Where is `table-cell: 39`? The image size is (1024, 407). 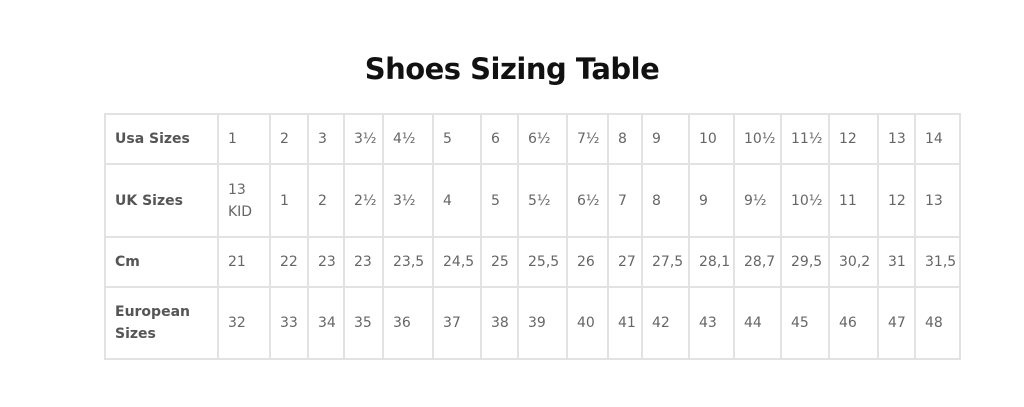
table-cell: 39 is located at coordinates (542, 323).